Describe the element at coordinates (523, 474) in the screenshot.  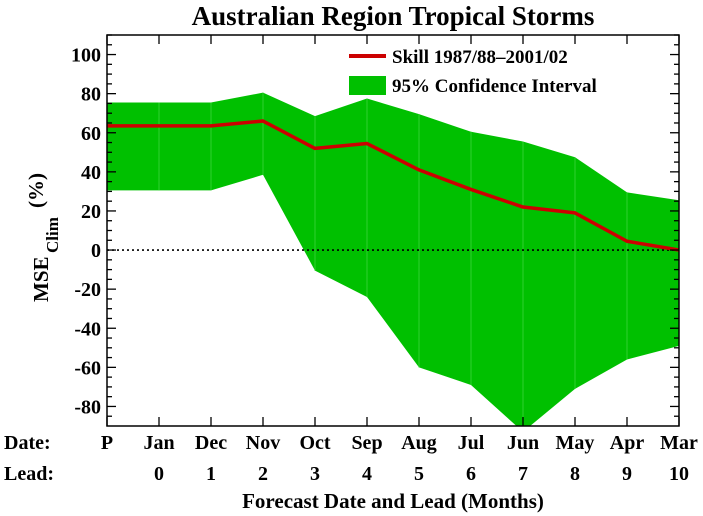
I see `x-lead-label: 7` at that location.